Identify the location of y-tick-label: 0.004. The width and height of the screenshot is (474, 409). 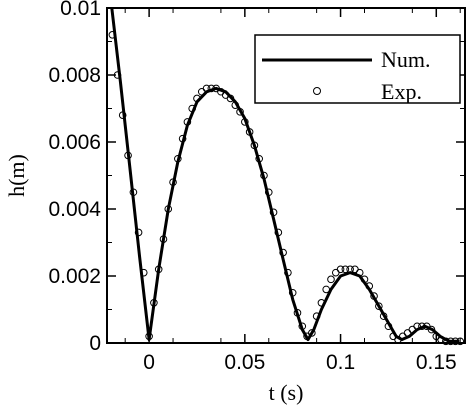
(74, 209).